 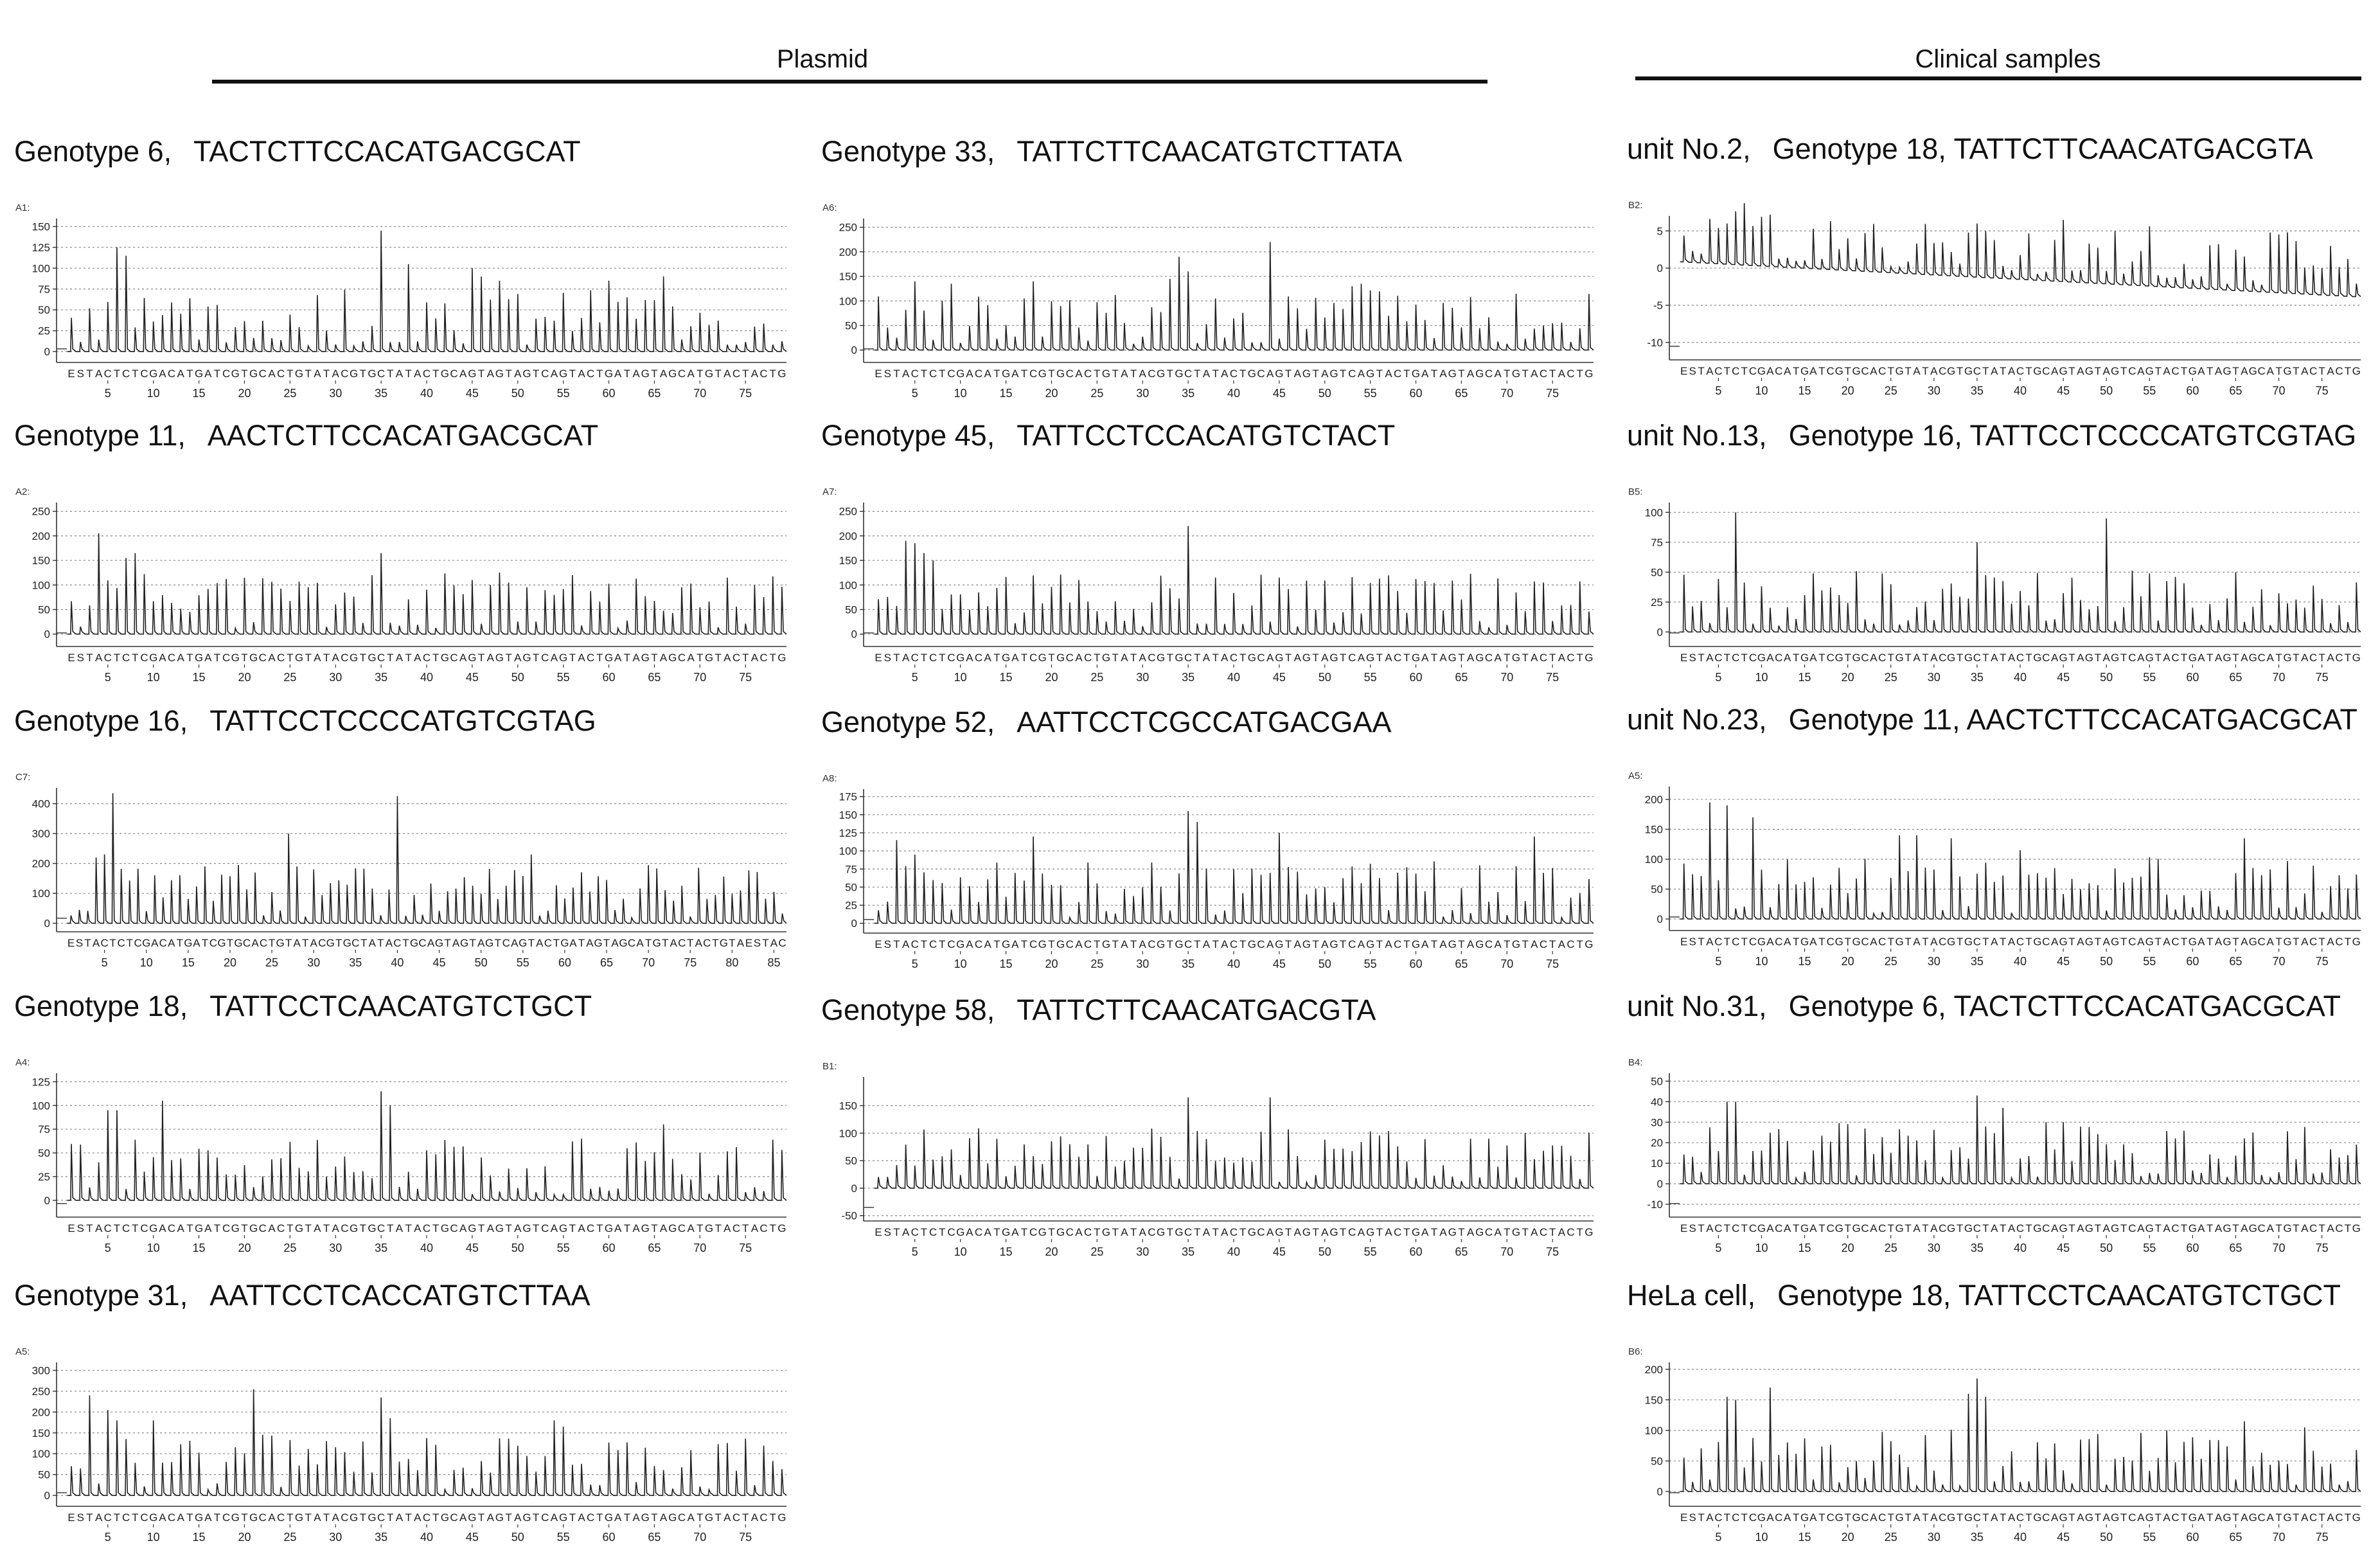 What do you see at coordinates (523, 962) in the screenshot?
I see `x-tick-label: 55` at bounding box center [523, 962].